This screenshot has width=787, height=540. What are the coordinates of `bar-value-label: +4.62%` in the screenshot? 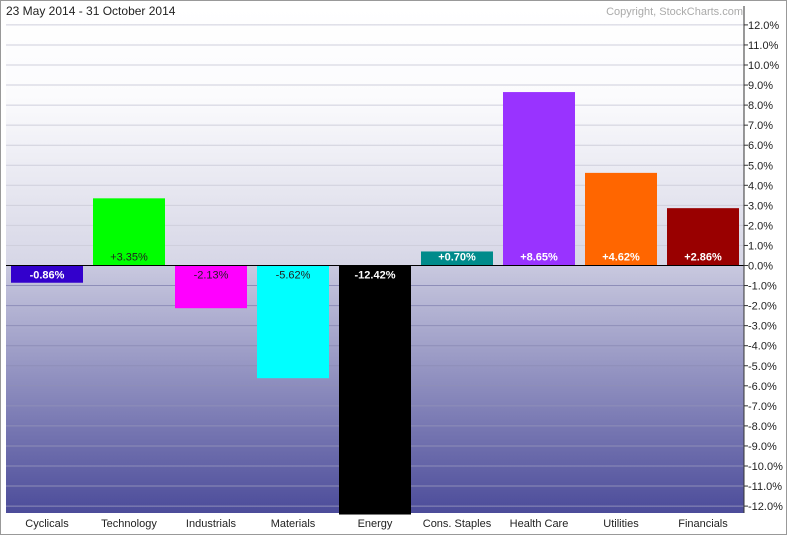 It's located at (621, 258).